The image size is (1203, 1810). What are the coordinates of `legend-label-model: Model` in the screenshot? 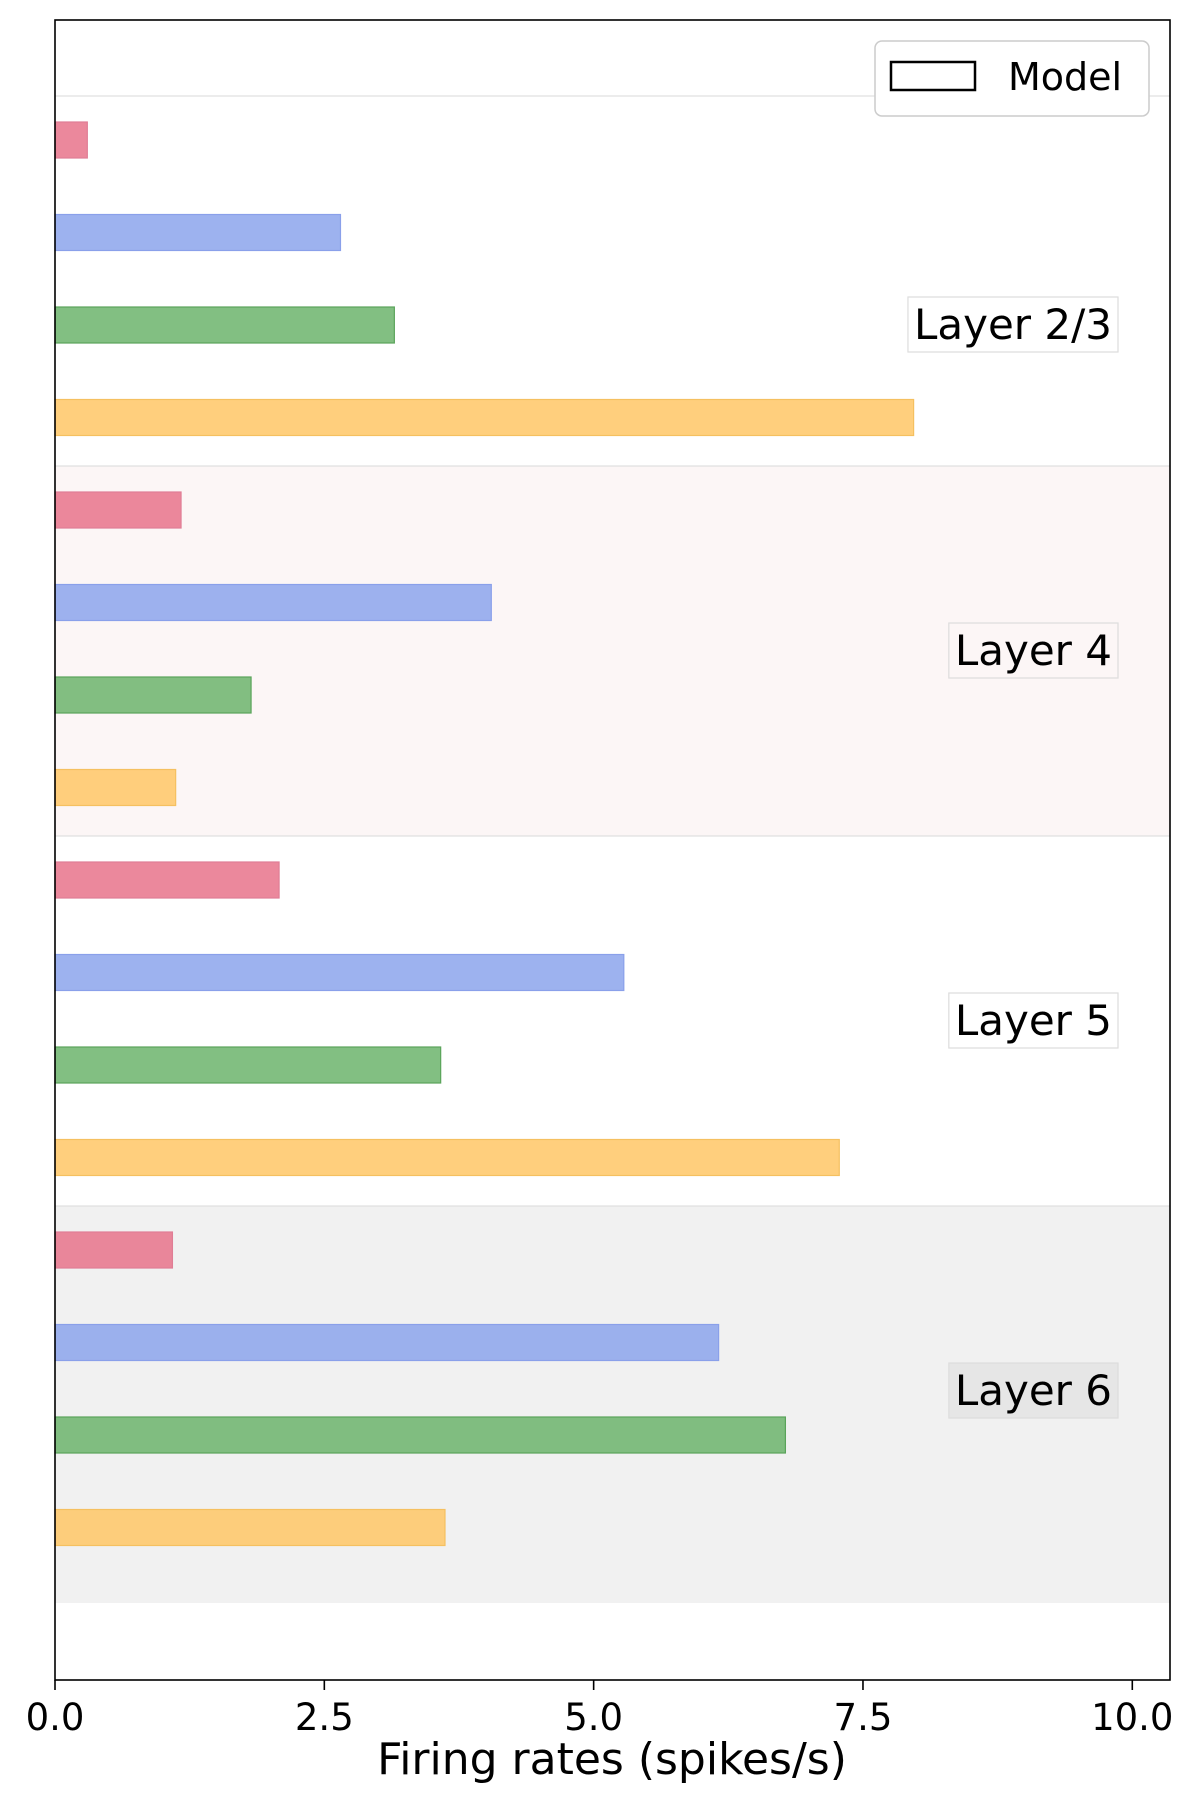 It's located at (1065, 77).